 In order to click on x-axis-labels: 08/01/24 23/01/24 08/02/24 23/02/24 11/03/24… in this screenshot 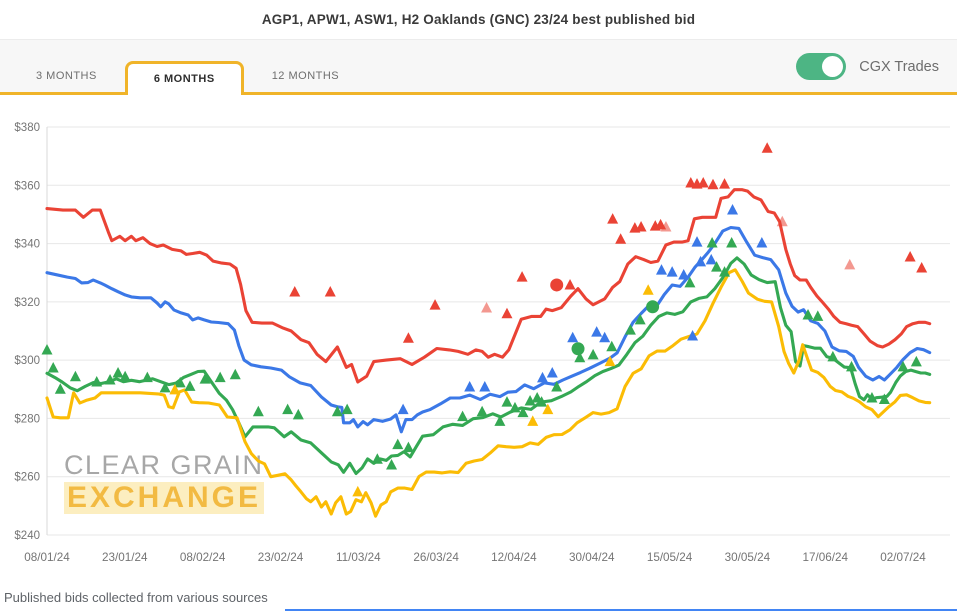, I will do `click(475, 557)`.